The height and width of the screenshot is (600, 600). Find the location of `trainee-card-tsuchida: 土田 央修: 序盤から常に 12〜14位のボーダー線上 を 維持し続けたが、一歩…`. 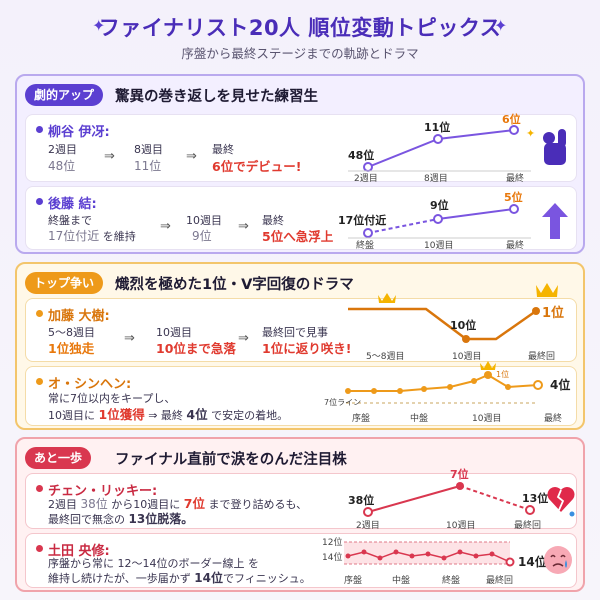

trainee-card-tsuchida: 土田 央修: 序盤から常に 12〜14位のボーダー線上 を 維持し続けたが、一歩… is located at coordinates (301, 560).